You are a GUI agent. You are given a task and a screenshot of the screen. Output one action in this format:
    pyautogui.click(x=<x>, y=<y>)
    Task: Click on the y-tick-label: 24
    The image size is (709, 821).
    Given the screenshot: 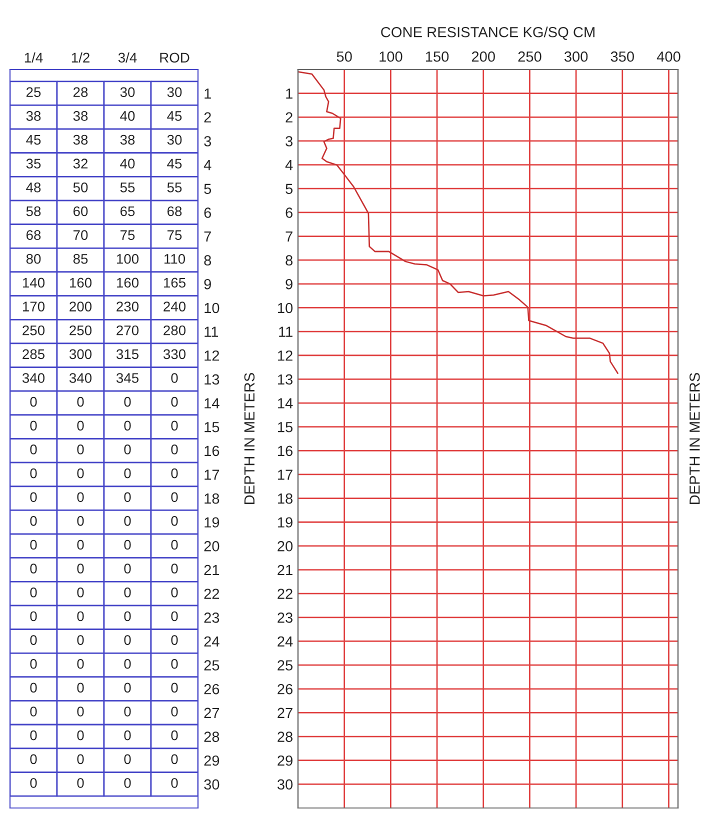 What is the action you would take?
    pyautogui.click(x=212, y=641)
    